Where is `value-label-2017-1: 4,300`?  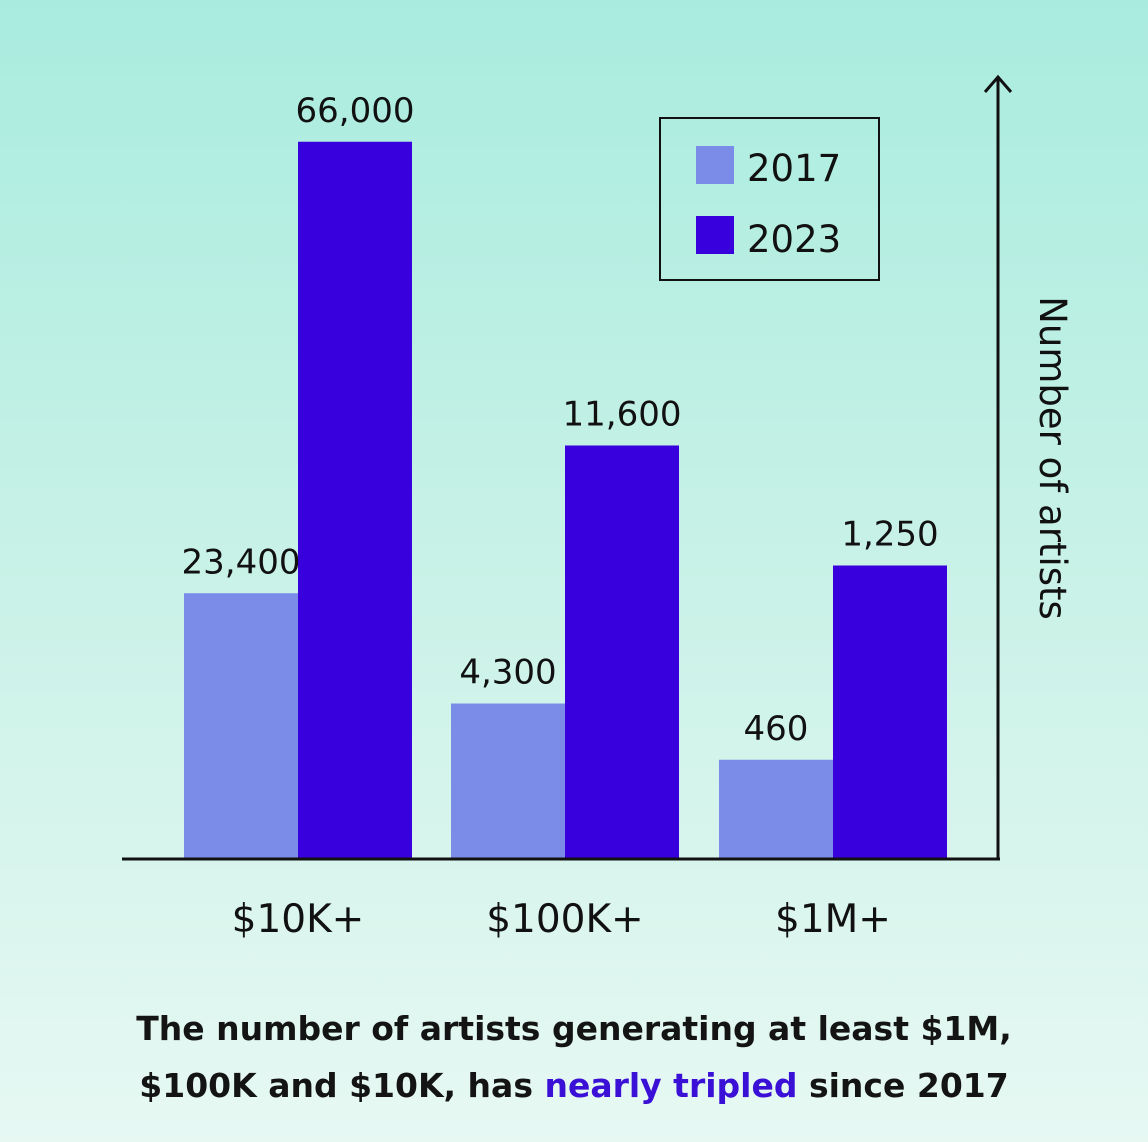 value-label-2017-1: 4,300 is located at coordinates (507, 673).